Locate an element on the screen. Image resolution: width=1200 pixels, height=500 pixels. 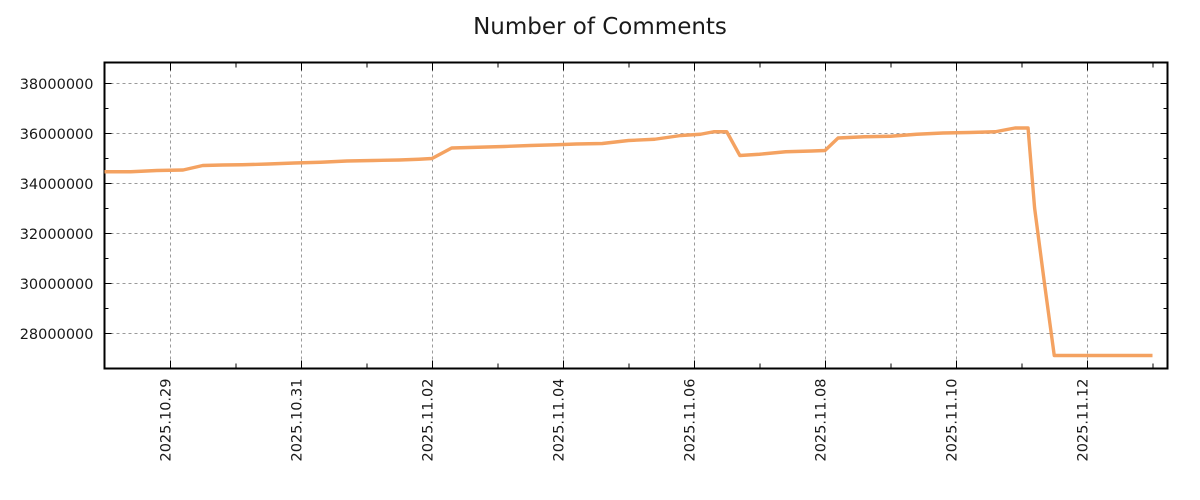
y-tick-label: 34000000 is located at coordinates (57, 185).